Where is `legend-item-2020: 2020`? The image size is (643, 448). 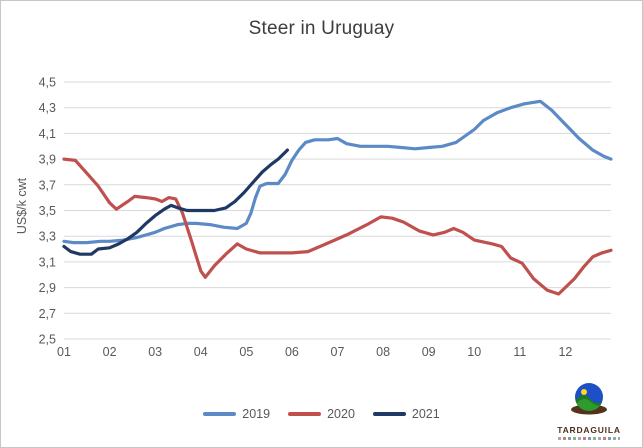 legend-item-2020: 2020 is located at coordinates (321, 414).